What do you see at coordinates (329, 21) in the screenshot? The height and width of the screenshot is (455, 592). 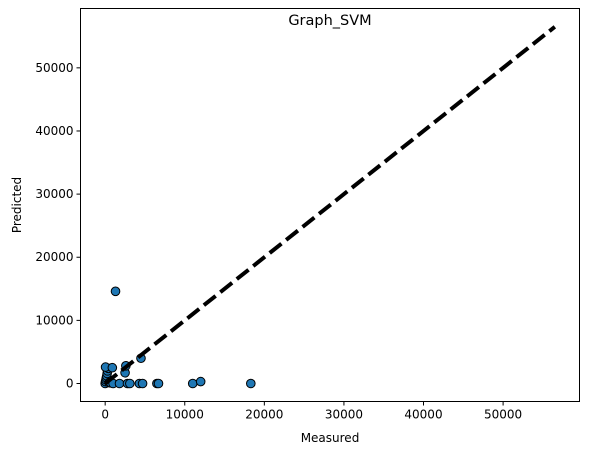 I see `chart-title: Graph_SVM` at bounding box center [329, 21].